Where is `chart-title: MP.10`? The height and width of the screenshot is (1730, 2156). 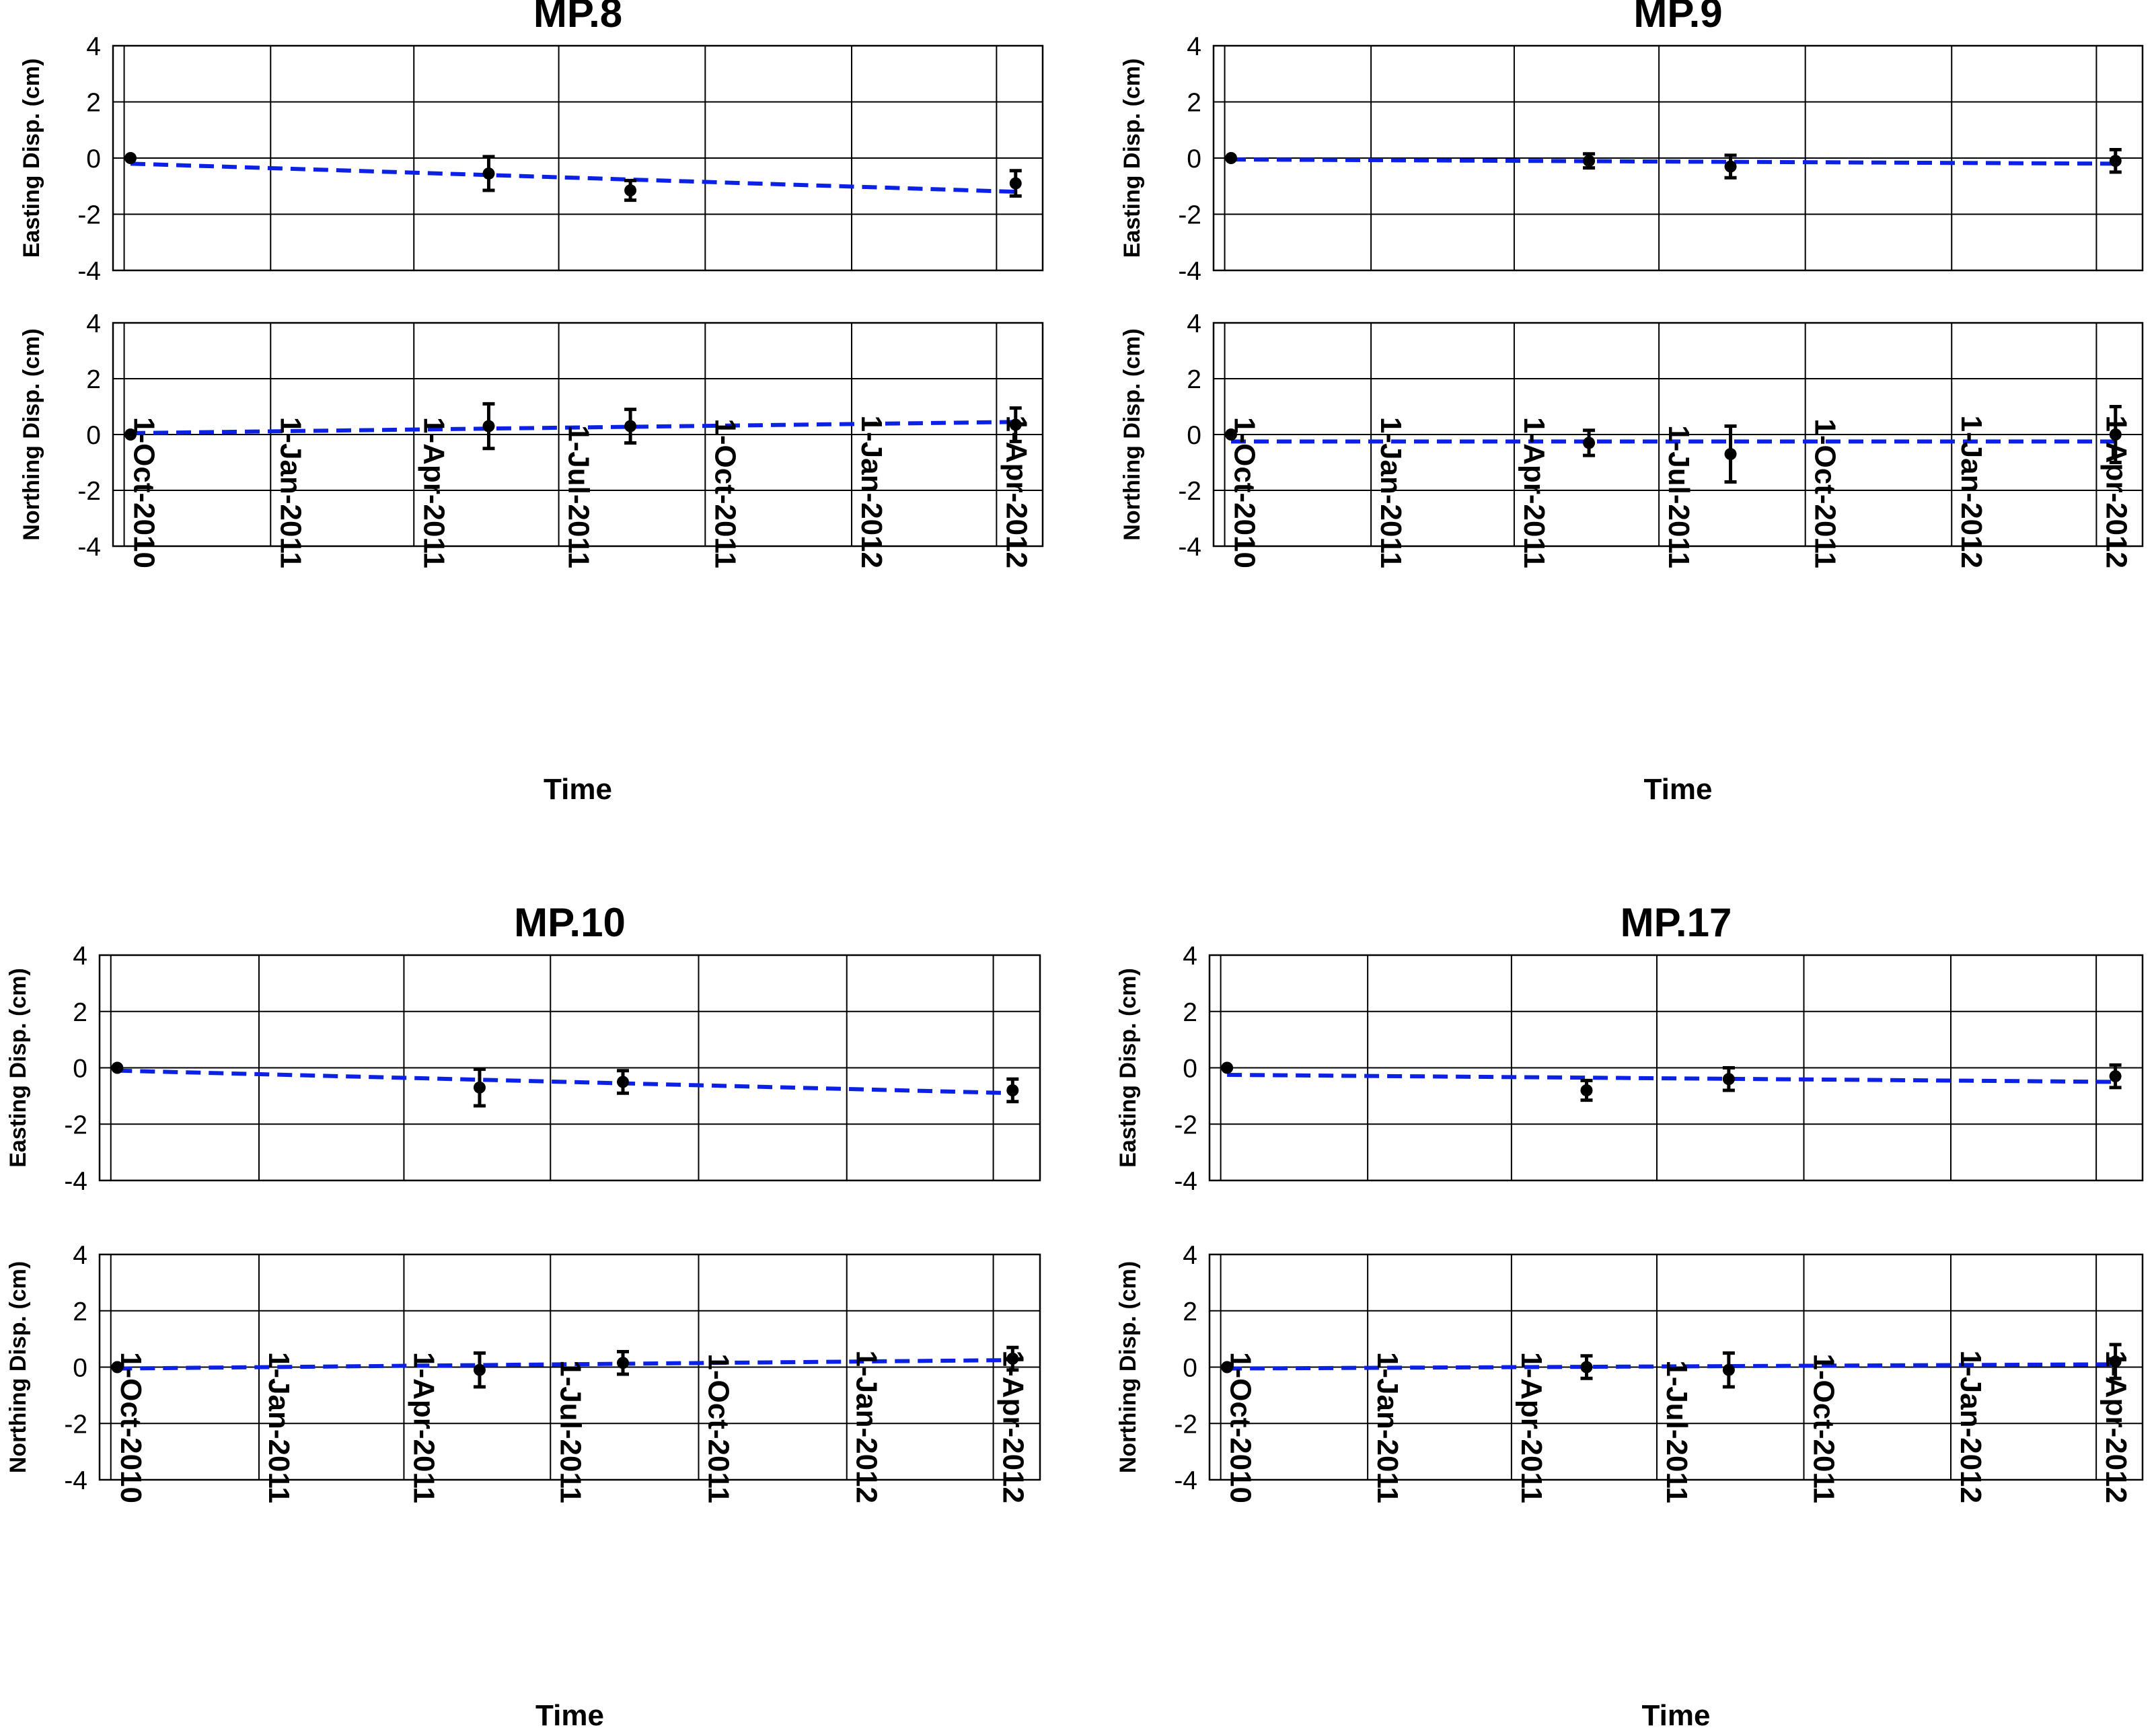
chart-title: MP.10 is located at coordinates (570, 923).